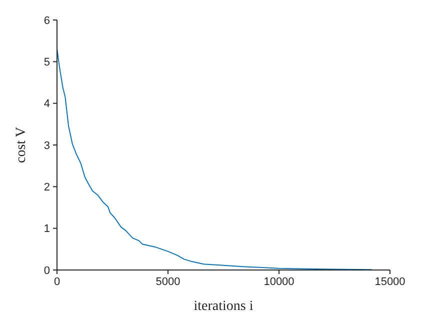 This screenshot has height=328, width=438. What do you see at coordinates (224, 306) in the screenshot?
I see `x-axis-title: iterations i` at bounding box center [224, 306].